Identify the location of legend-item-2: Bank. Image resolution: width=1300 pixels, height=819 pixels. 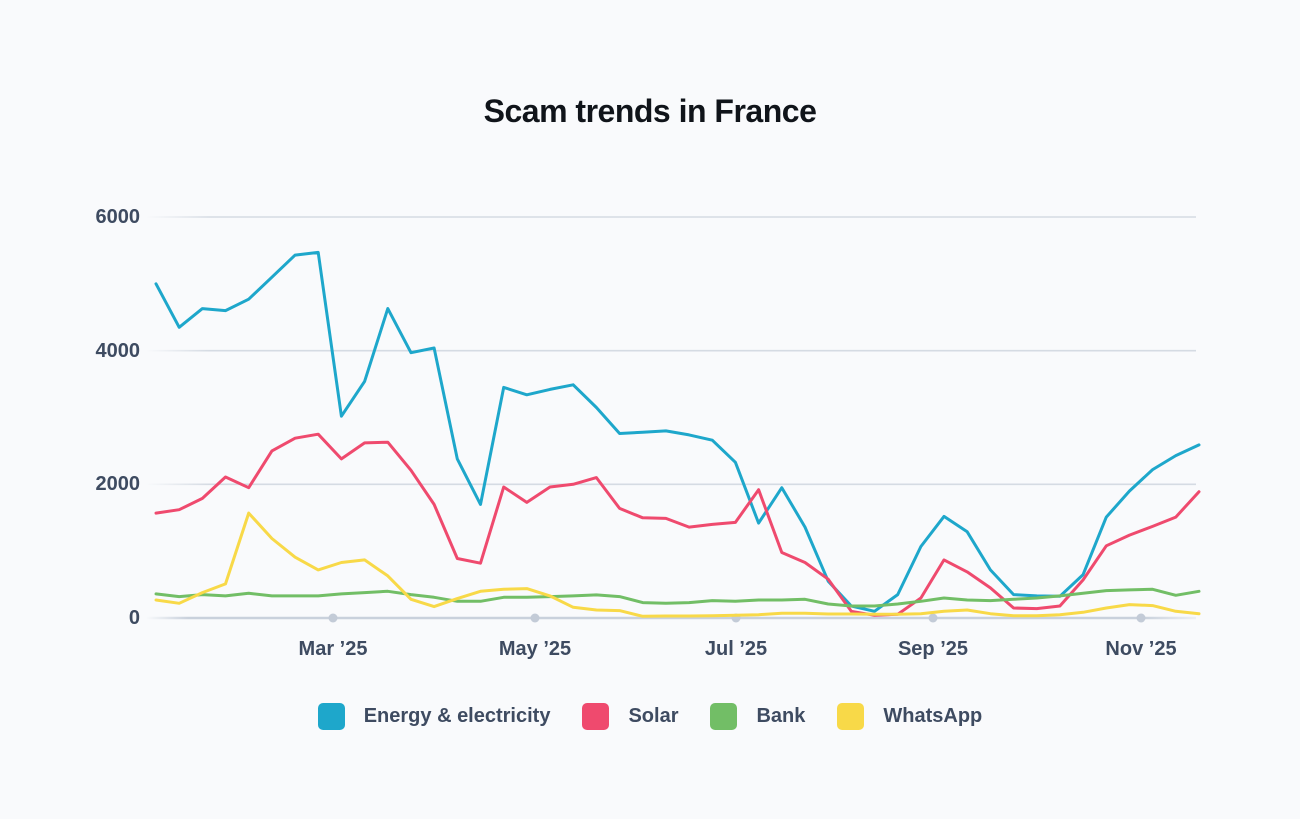
(757, 716).